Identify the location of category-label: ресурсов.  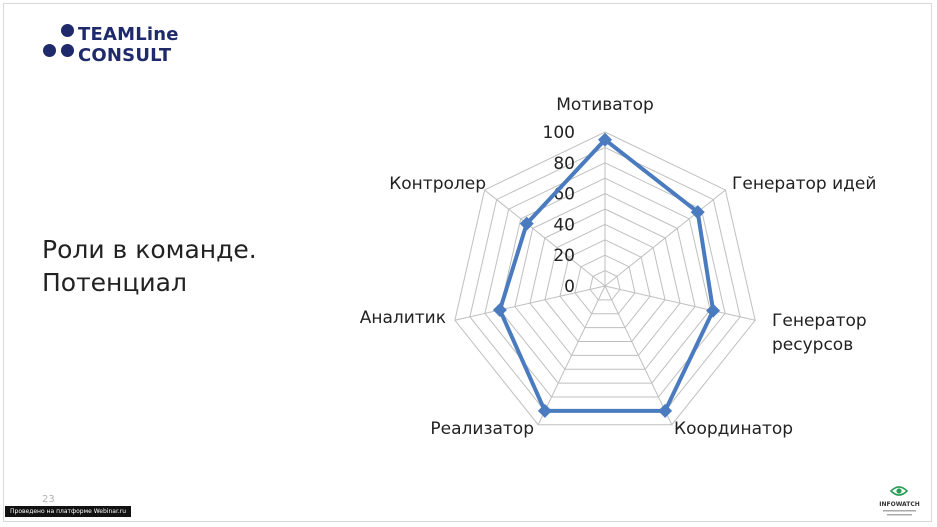
(812, 345).